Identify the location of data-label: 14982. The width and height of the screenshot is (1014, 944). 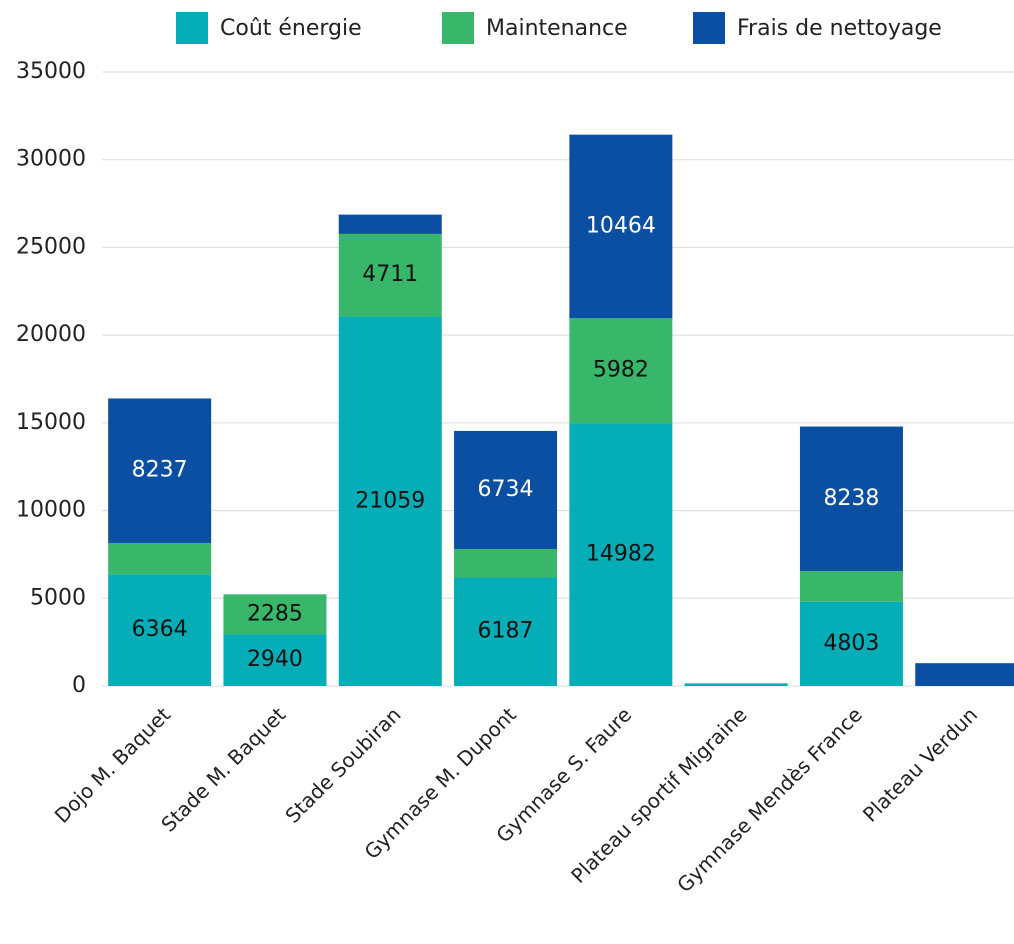
(621, 554).